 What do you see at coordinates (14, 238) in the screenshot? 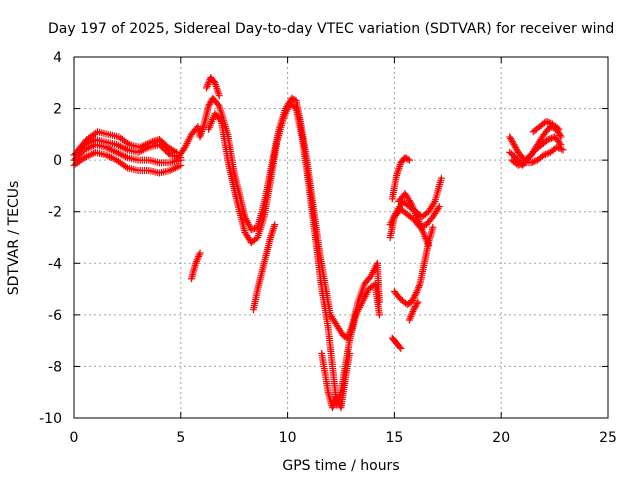
I see `y-axis-label: SDTVAR / TECUs` at bounding box center [14, 238].